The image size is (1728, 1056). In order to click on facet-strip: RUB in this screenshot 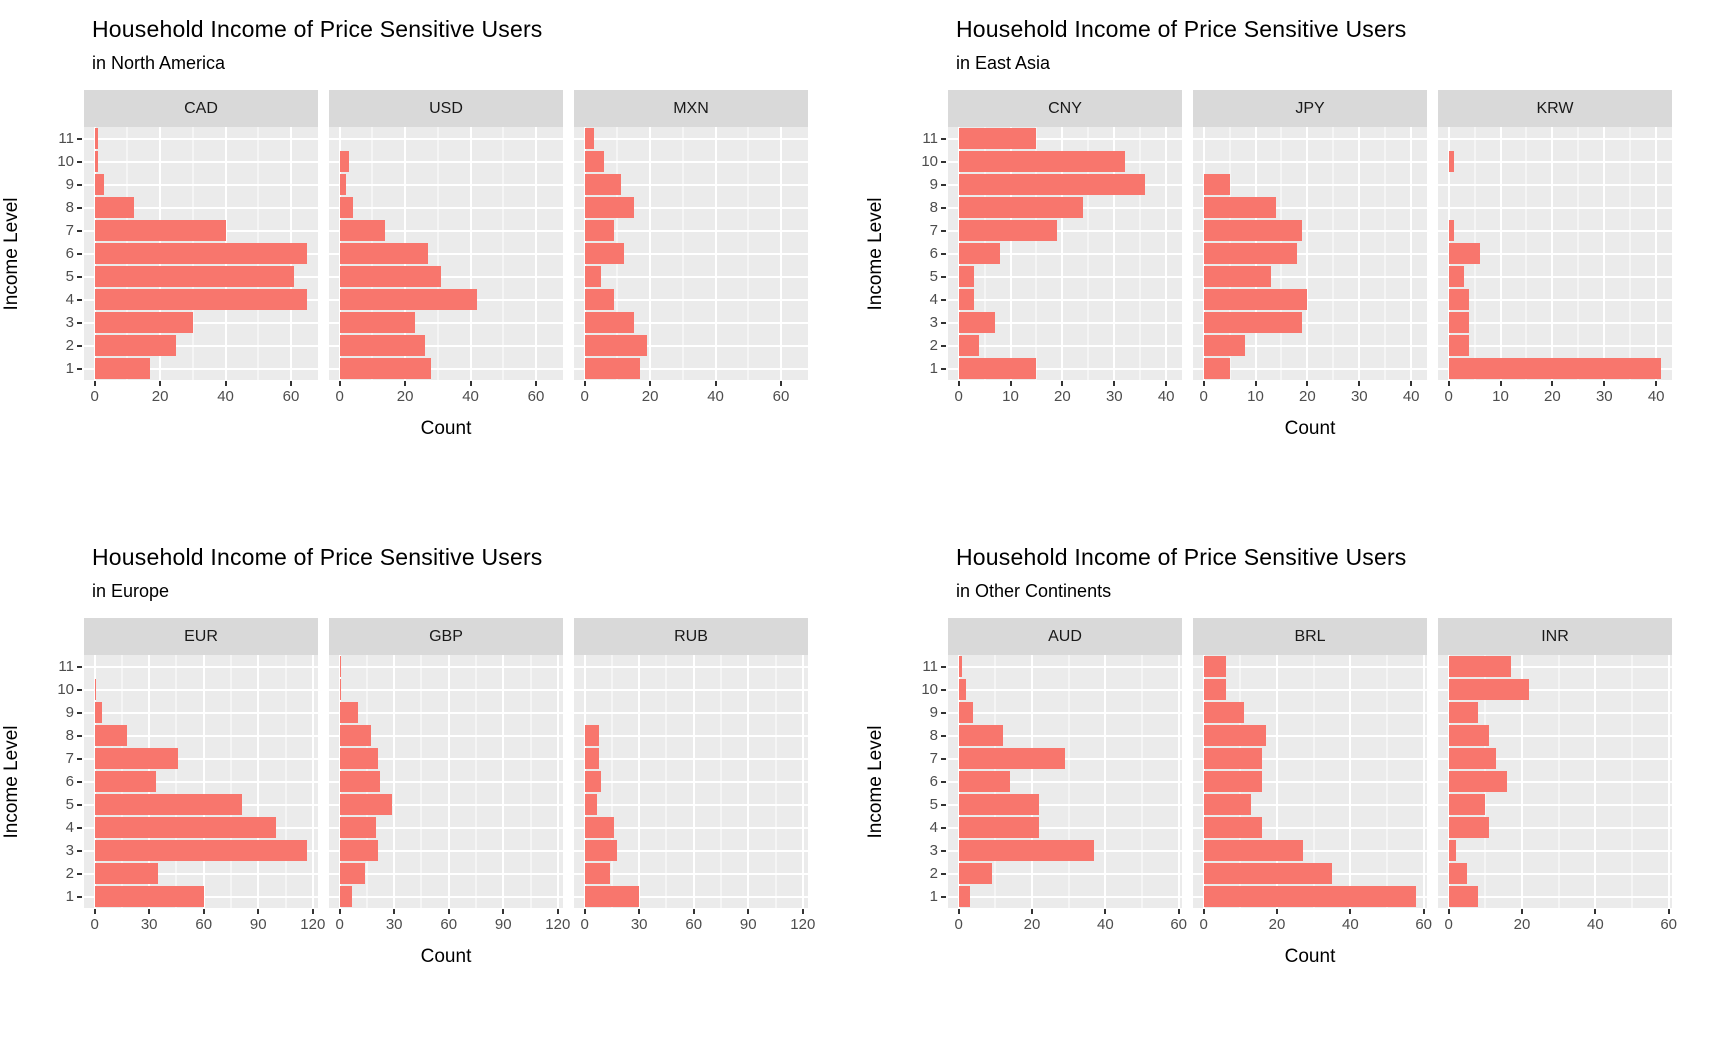, I will do `click(691, 636)`.